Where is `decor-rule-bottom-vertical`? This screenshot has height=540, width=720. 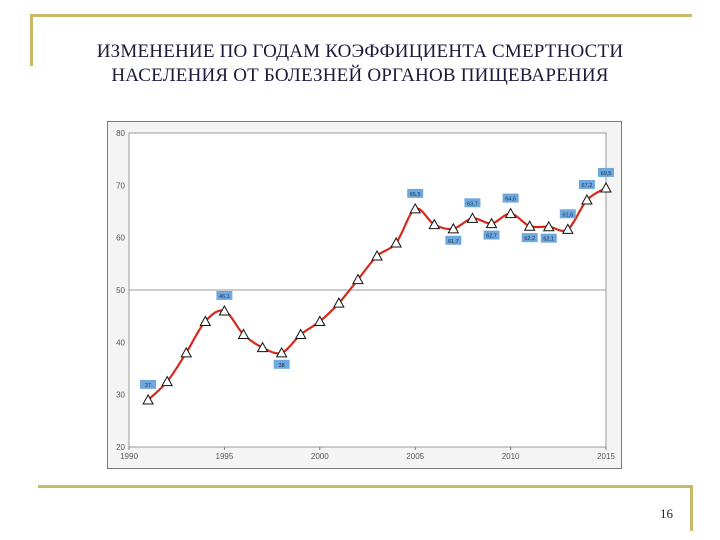 decor-rule-bottom-vertical is located at coordinates (691, 508).